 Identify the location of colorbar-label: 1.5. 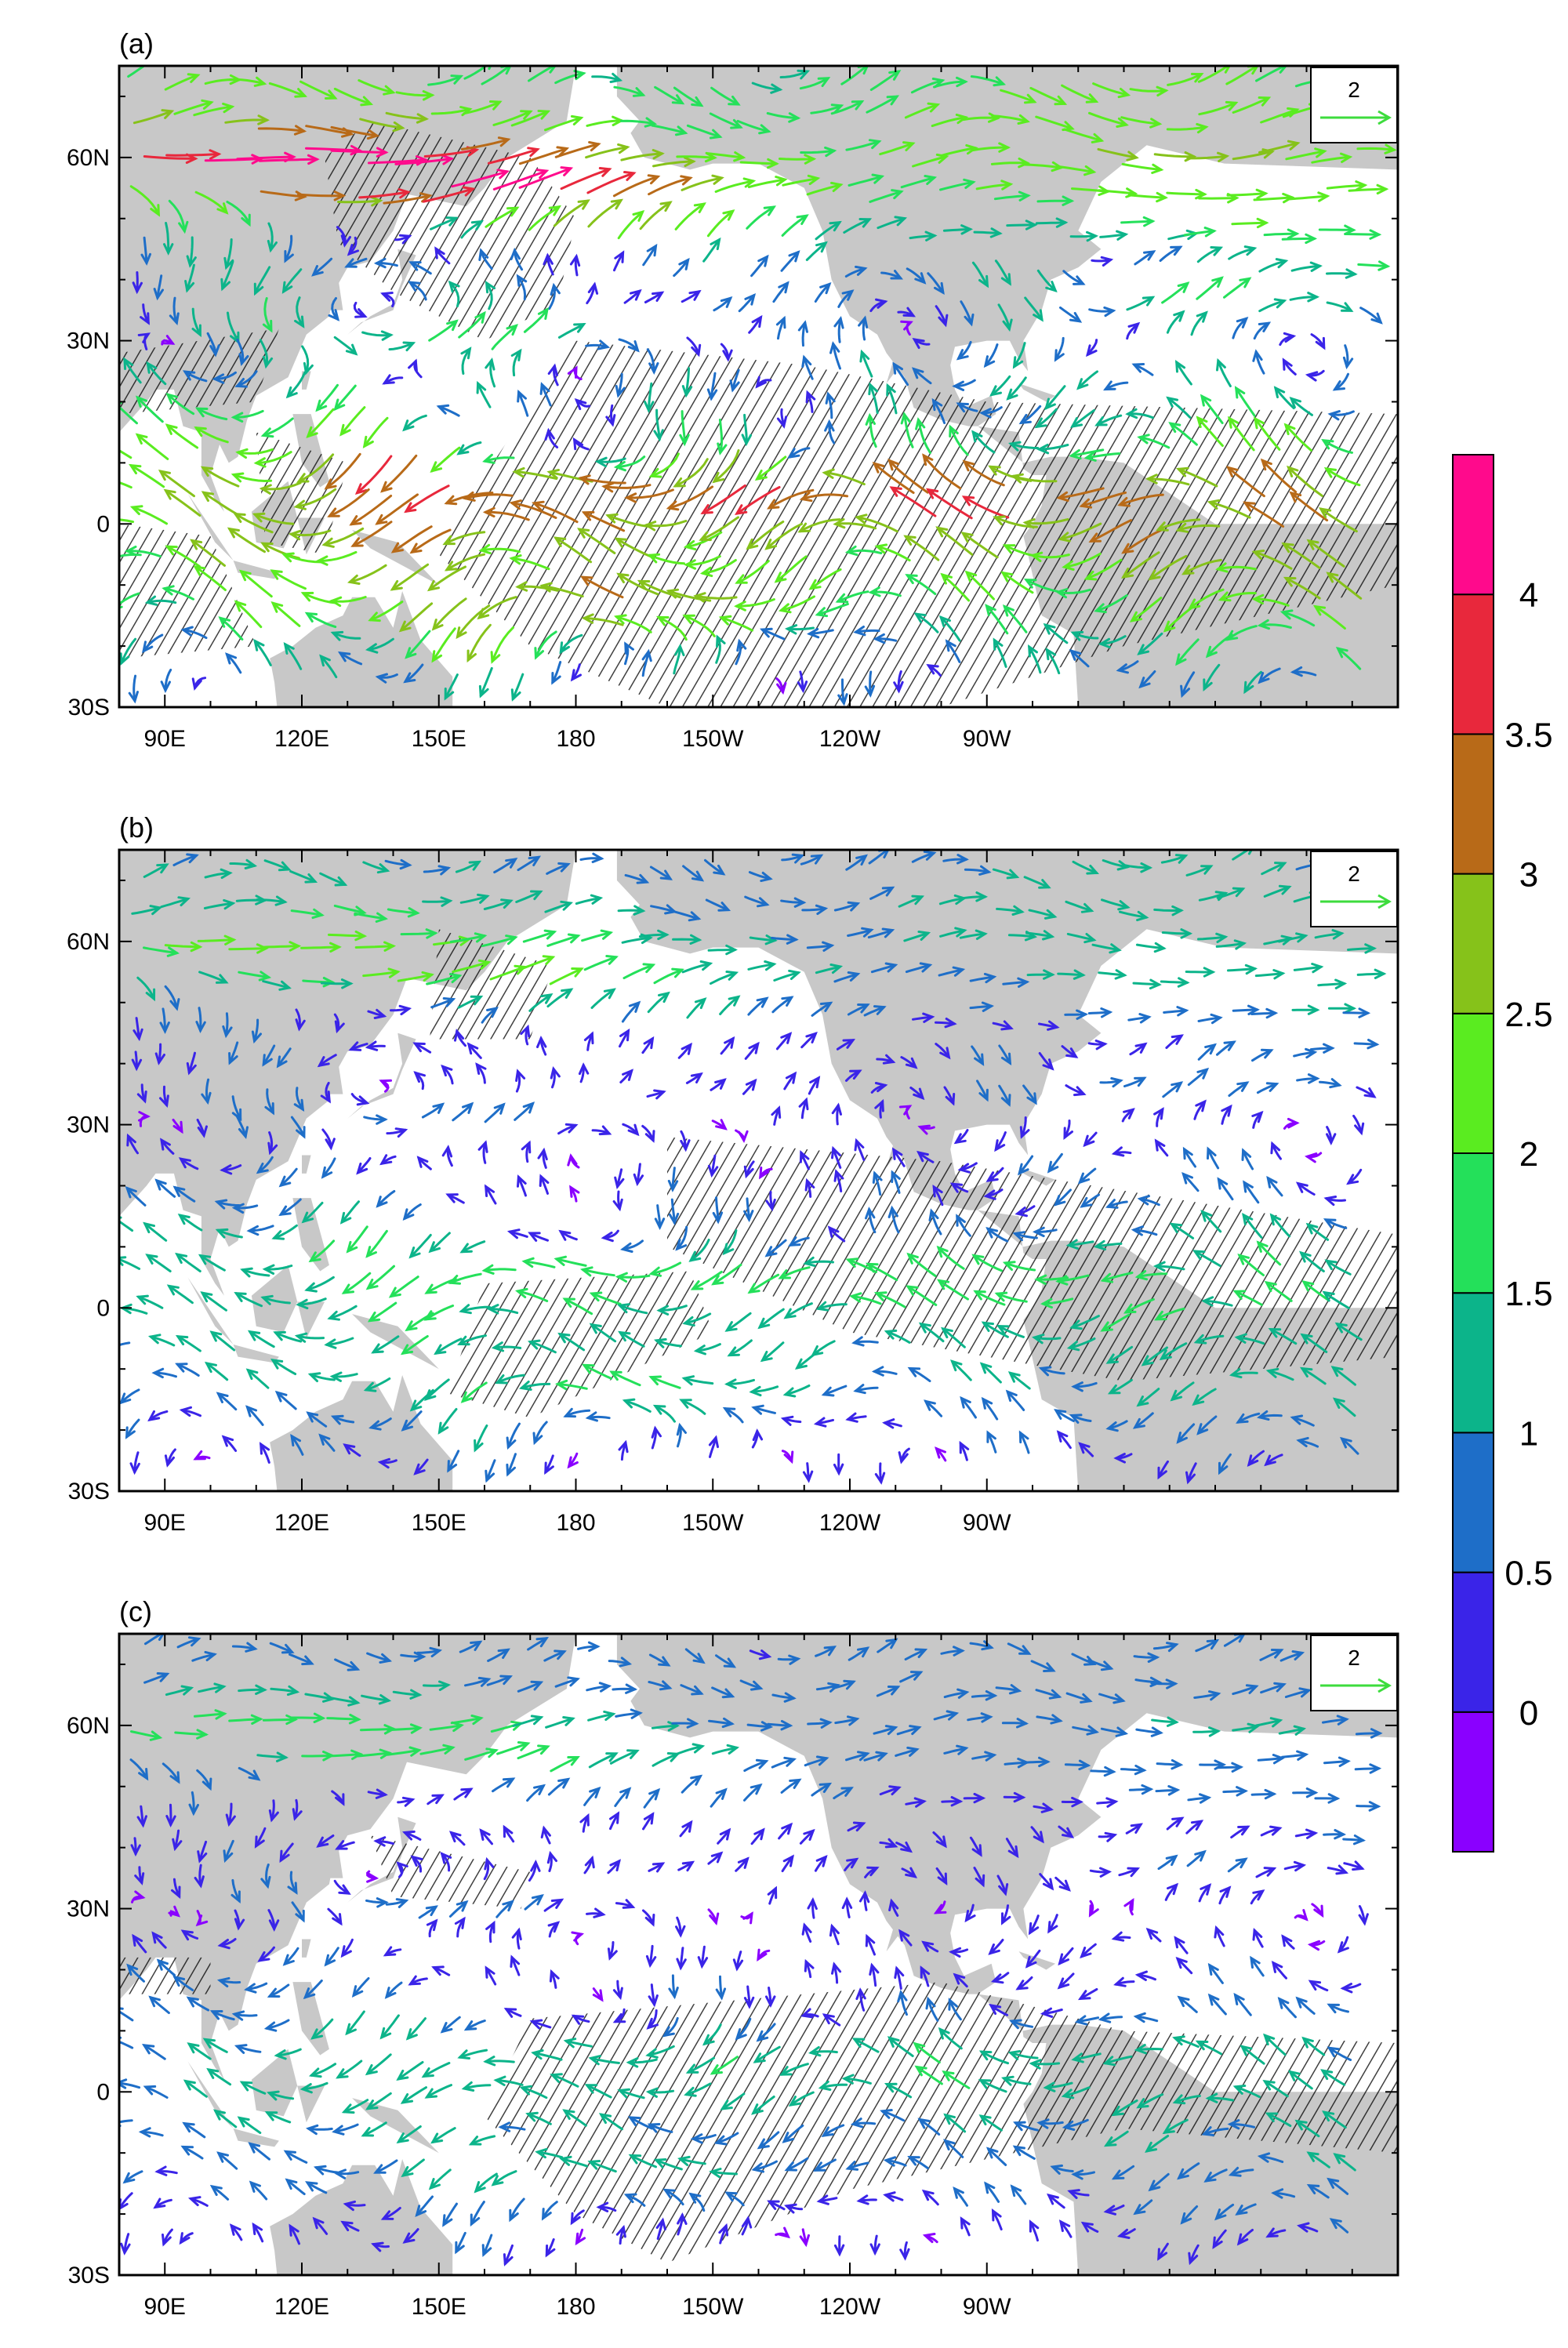
(1528, 1294).